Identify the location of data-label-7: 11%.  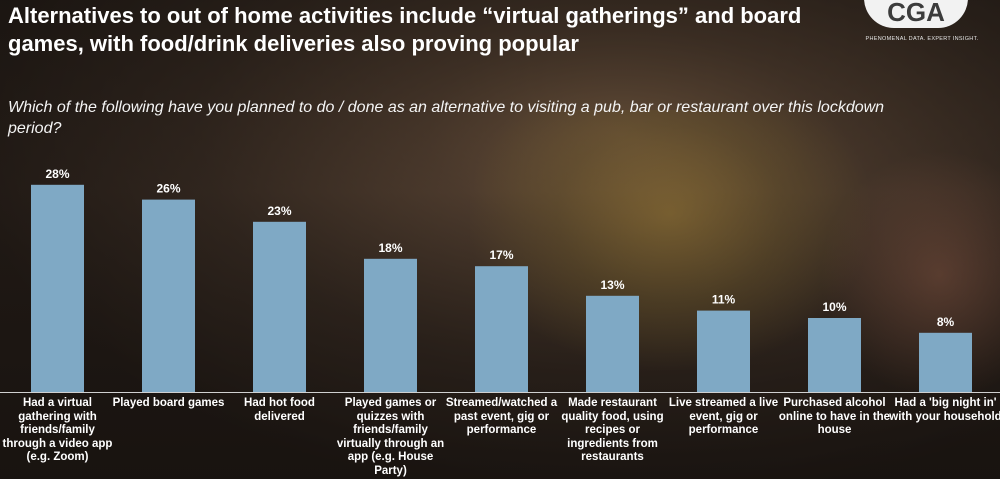
(724, 300).